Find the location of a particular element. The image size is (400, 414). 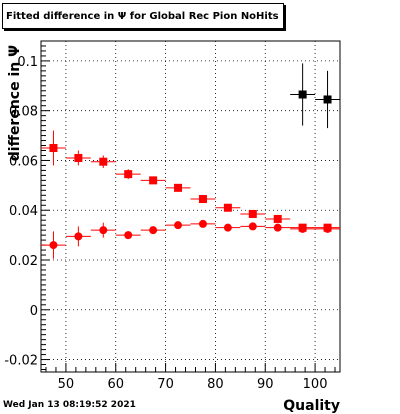

x-tick-label: 80 is located at coordinates (215, 384).